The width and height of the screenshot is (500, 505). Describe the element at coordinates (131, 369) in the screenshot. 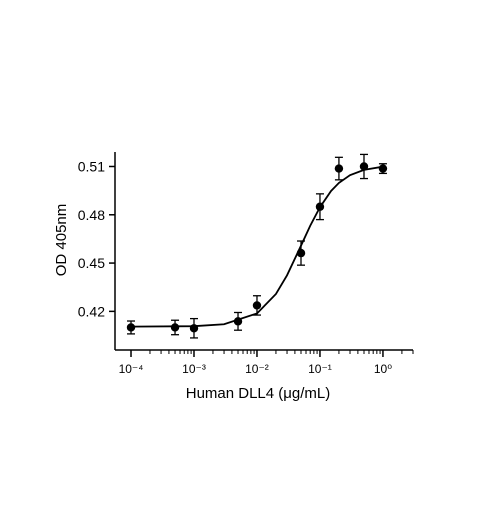

I see `x-tick-label: 10⁻⁴` at that location.